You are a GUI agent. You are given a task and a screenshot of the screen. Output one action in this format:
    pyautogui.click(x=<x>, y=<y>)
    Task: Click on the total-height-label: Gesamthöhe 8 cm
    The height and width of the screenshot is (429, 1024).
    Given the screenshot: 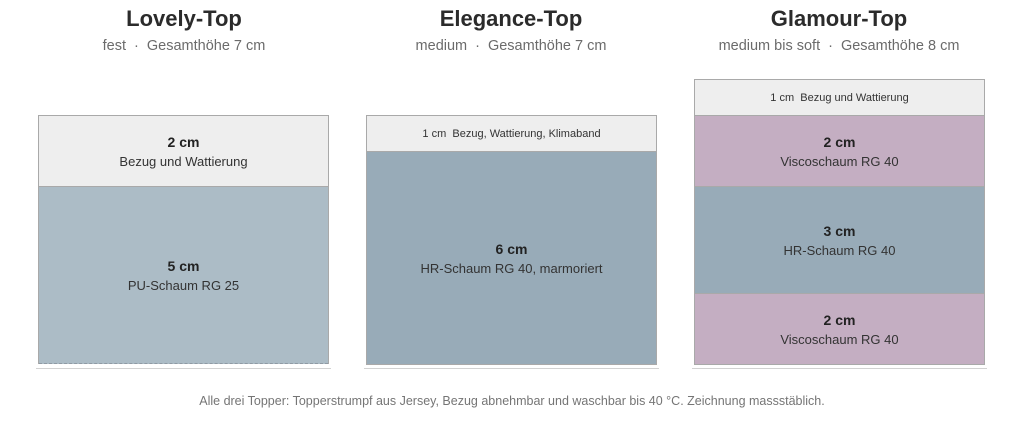 What is the action you would take?
    pyautogui.click(x=900, y=46)
    